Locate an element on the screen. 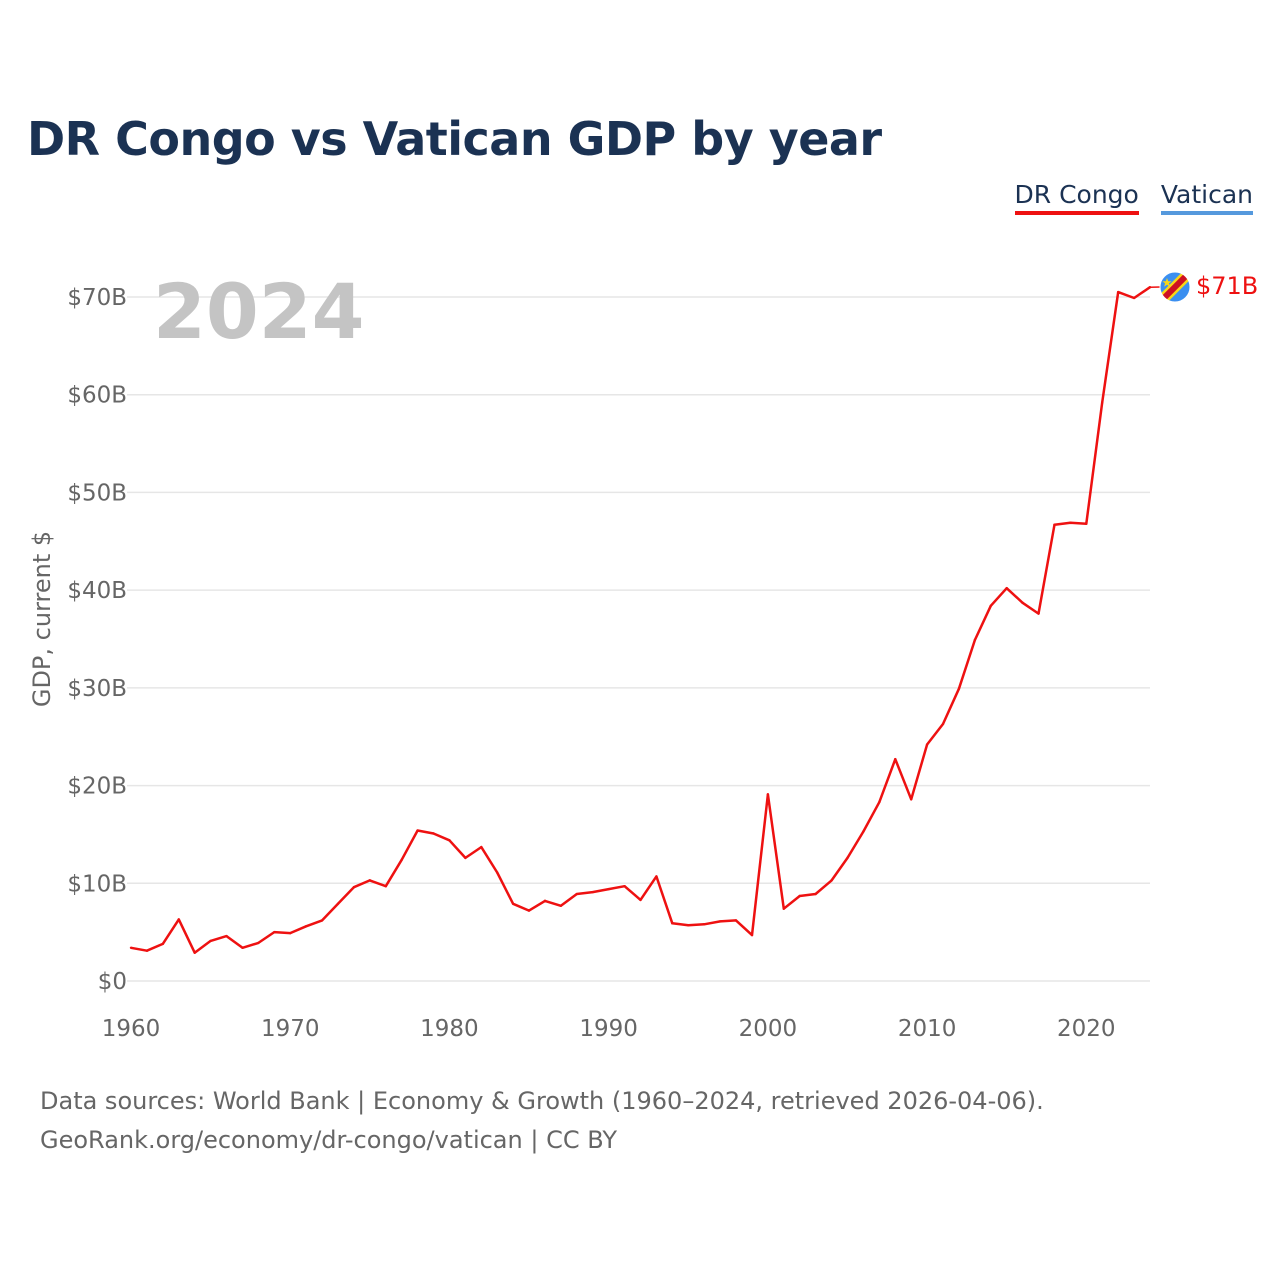 This screenshot has height=1280, width=1280. y-tick-label: $0 is located at coordinates (112, 982).